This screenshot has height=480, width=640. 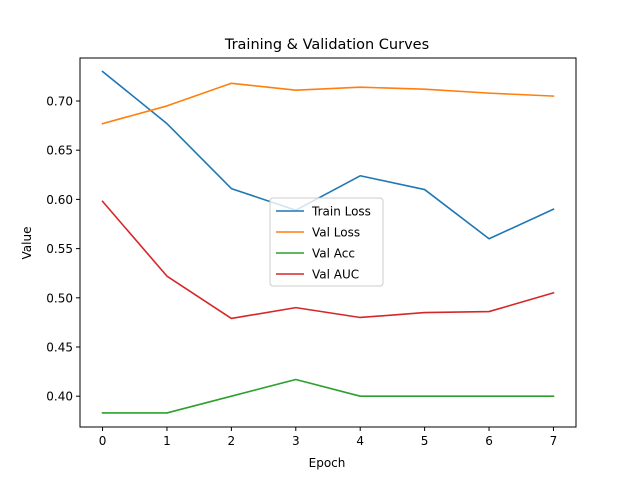 What do you see at coordinates (59, 200) in the screenshot?
I see `y-tick-label: 0.60` at bounding box center [59, 200].